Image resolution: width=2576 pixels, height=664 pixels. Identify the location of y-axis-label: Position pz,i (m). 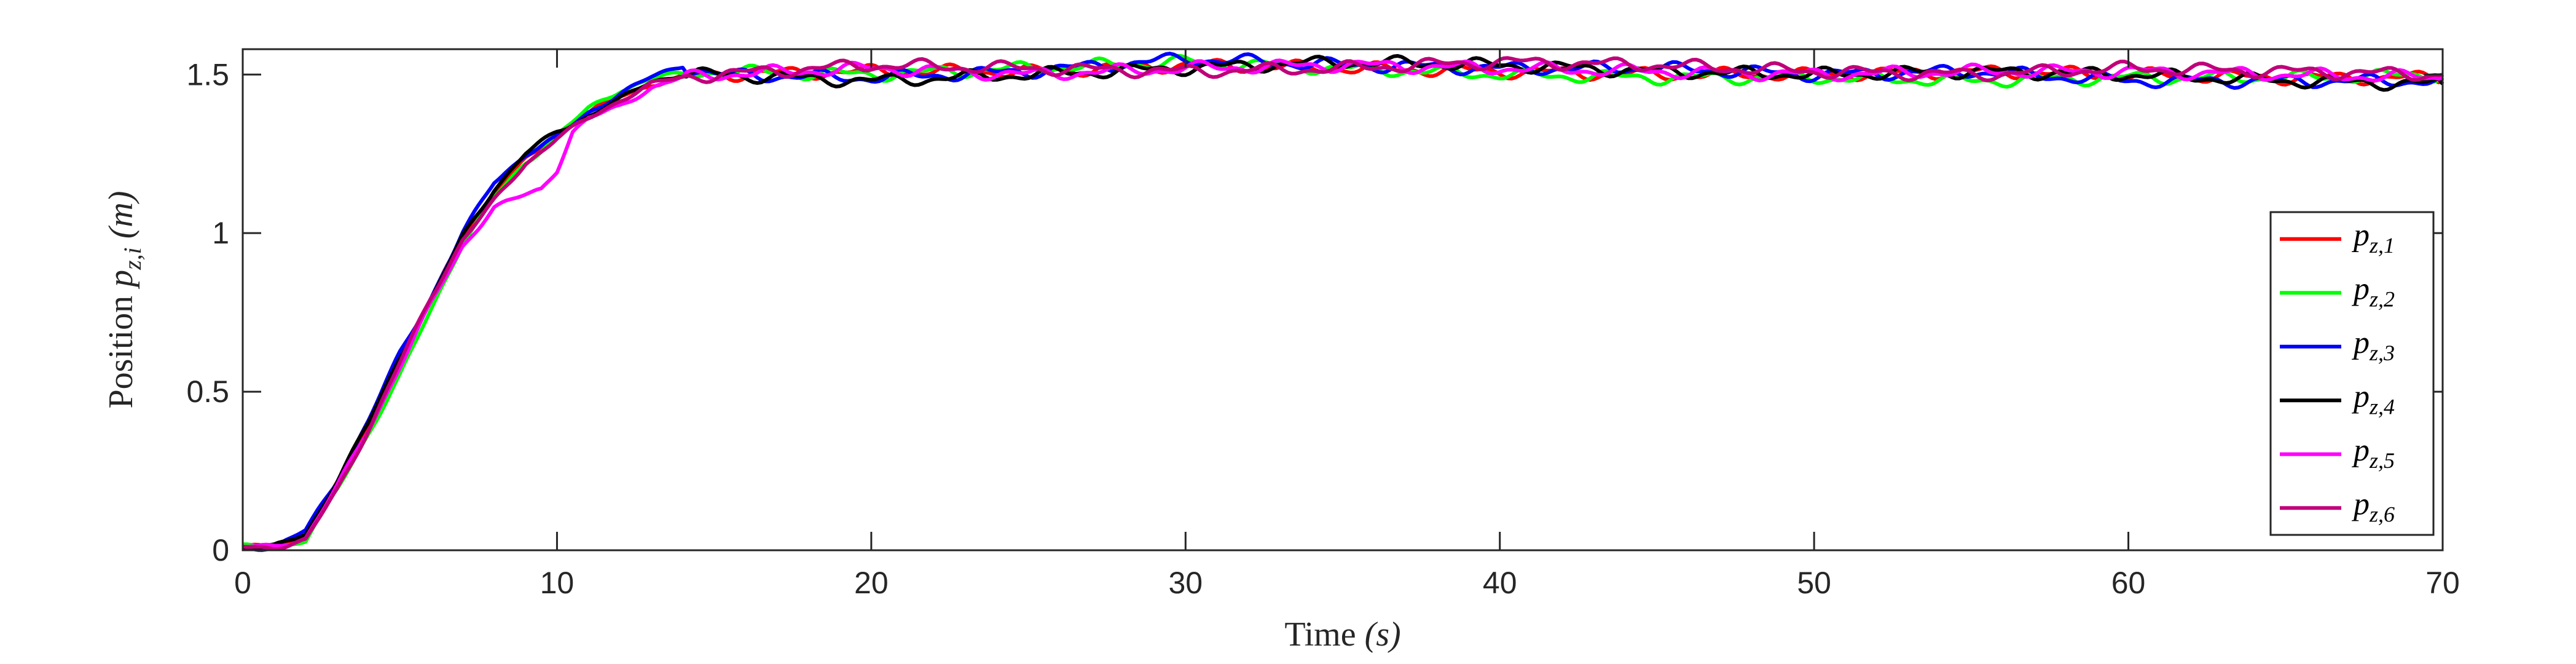
(124, 299).